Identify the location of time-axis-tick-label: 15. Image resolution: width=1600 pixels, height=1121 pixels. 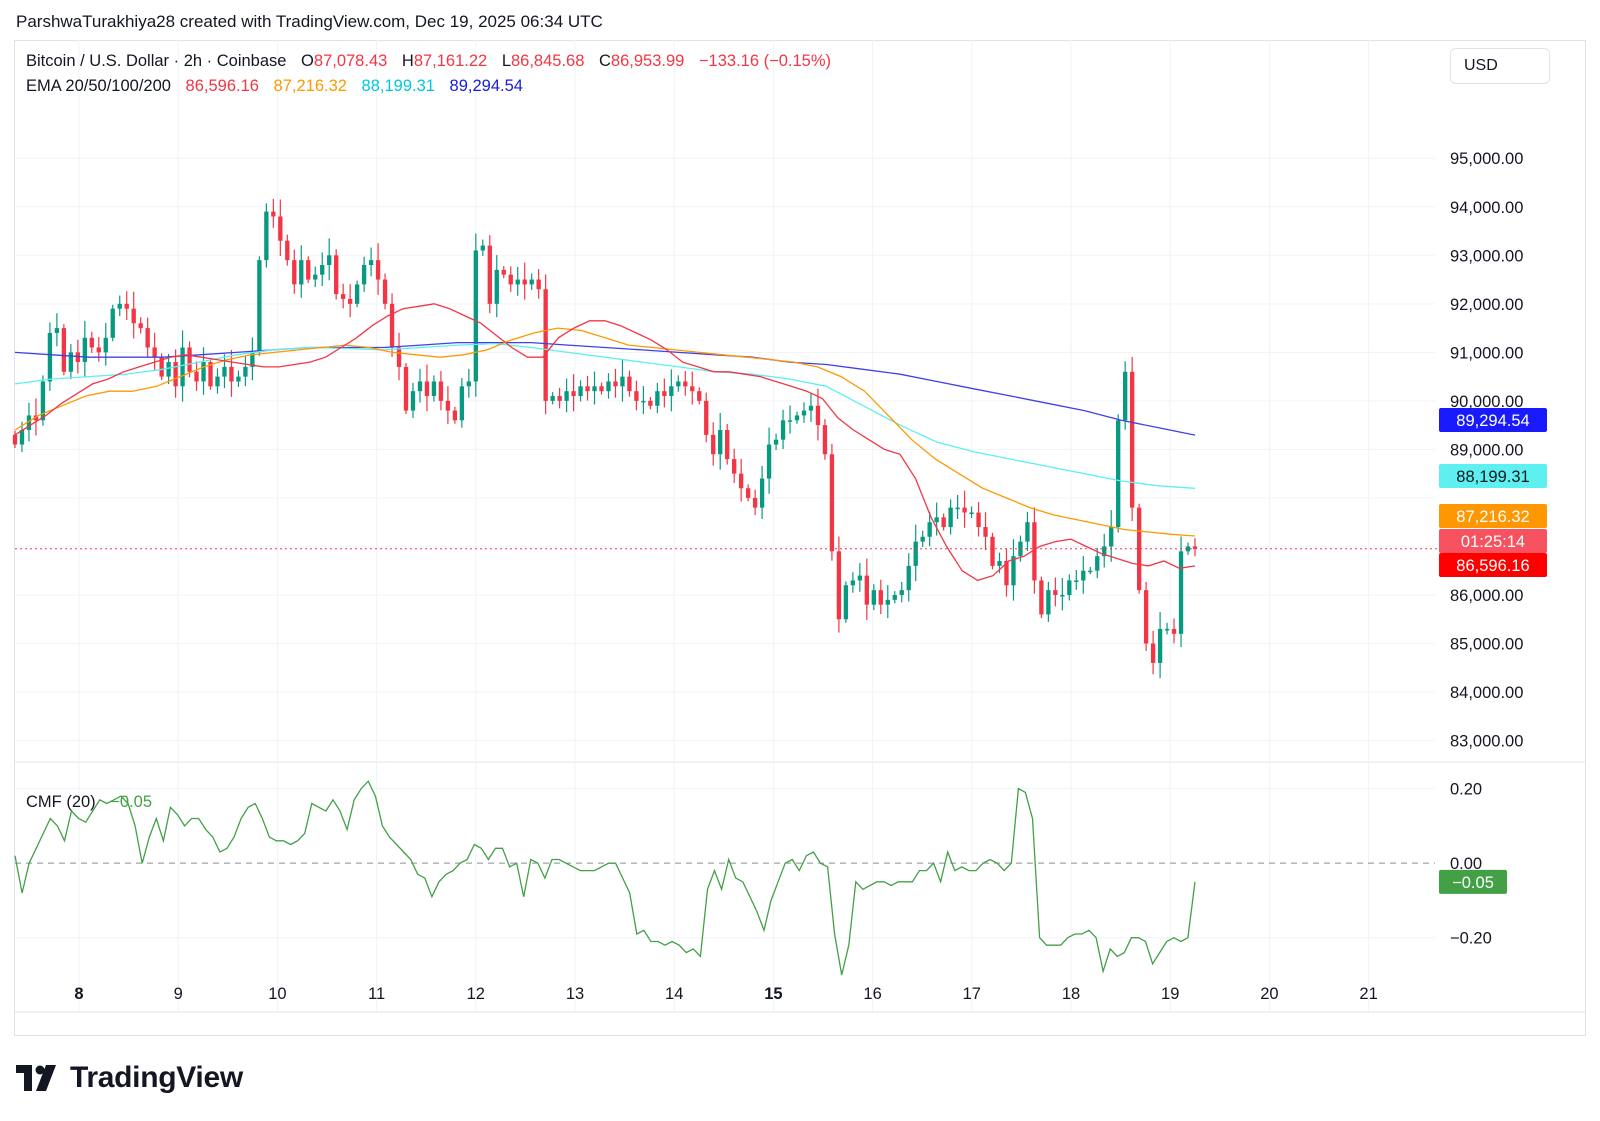
(773, 994).